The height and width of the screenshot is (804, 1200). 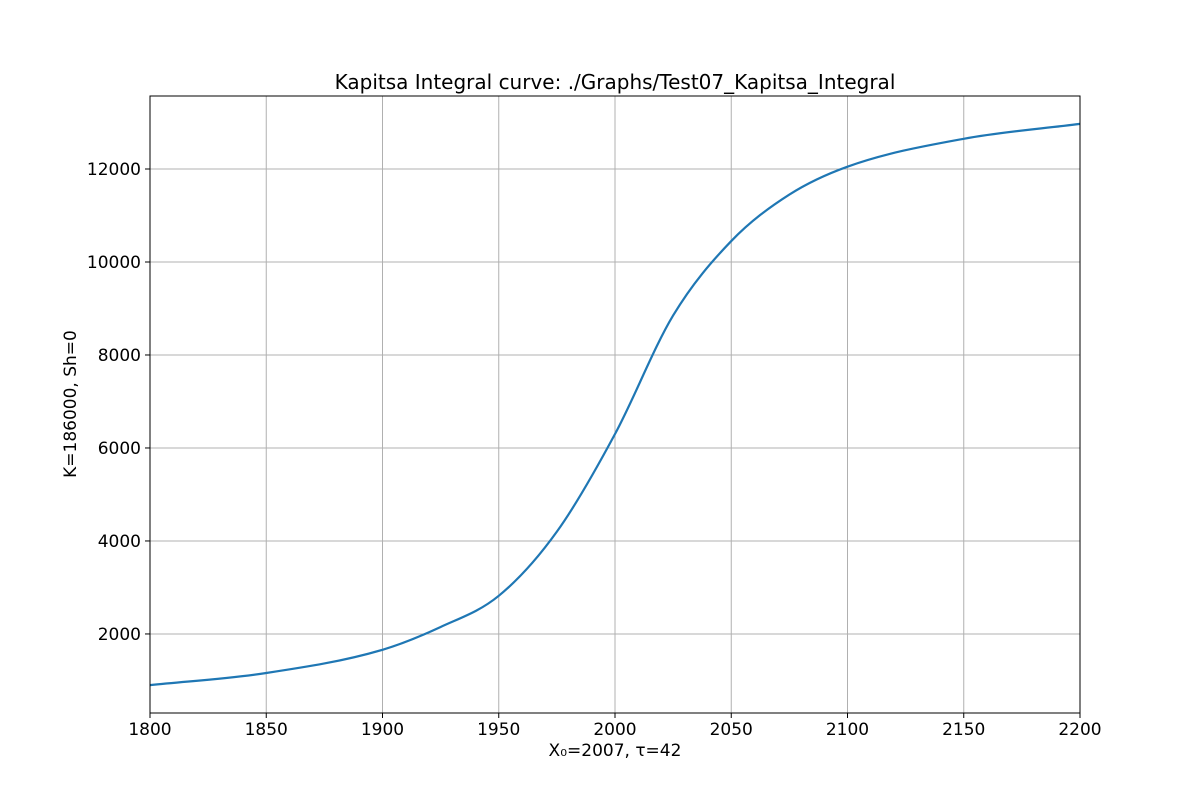 I want to click on x-tick-label: 2050, so click(x=731, y=730).